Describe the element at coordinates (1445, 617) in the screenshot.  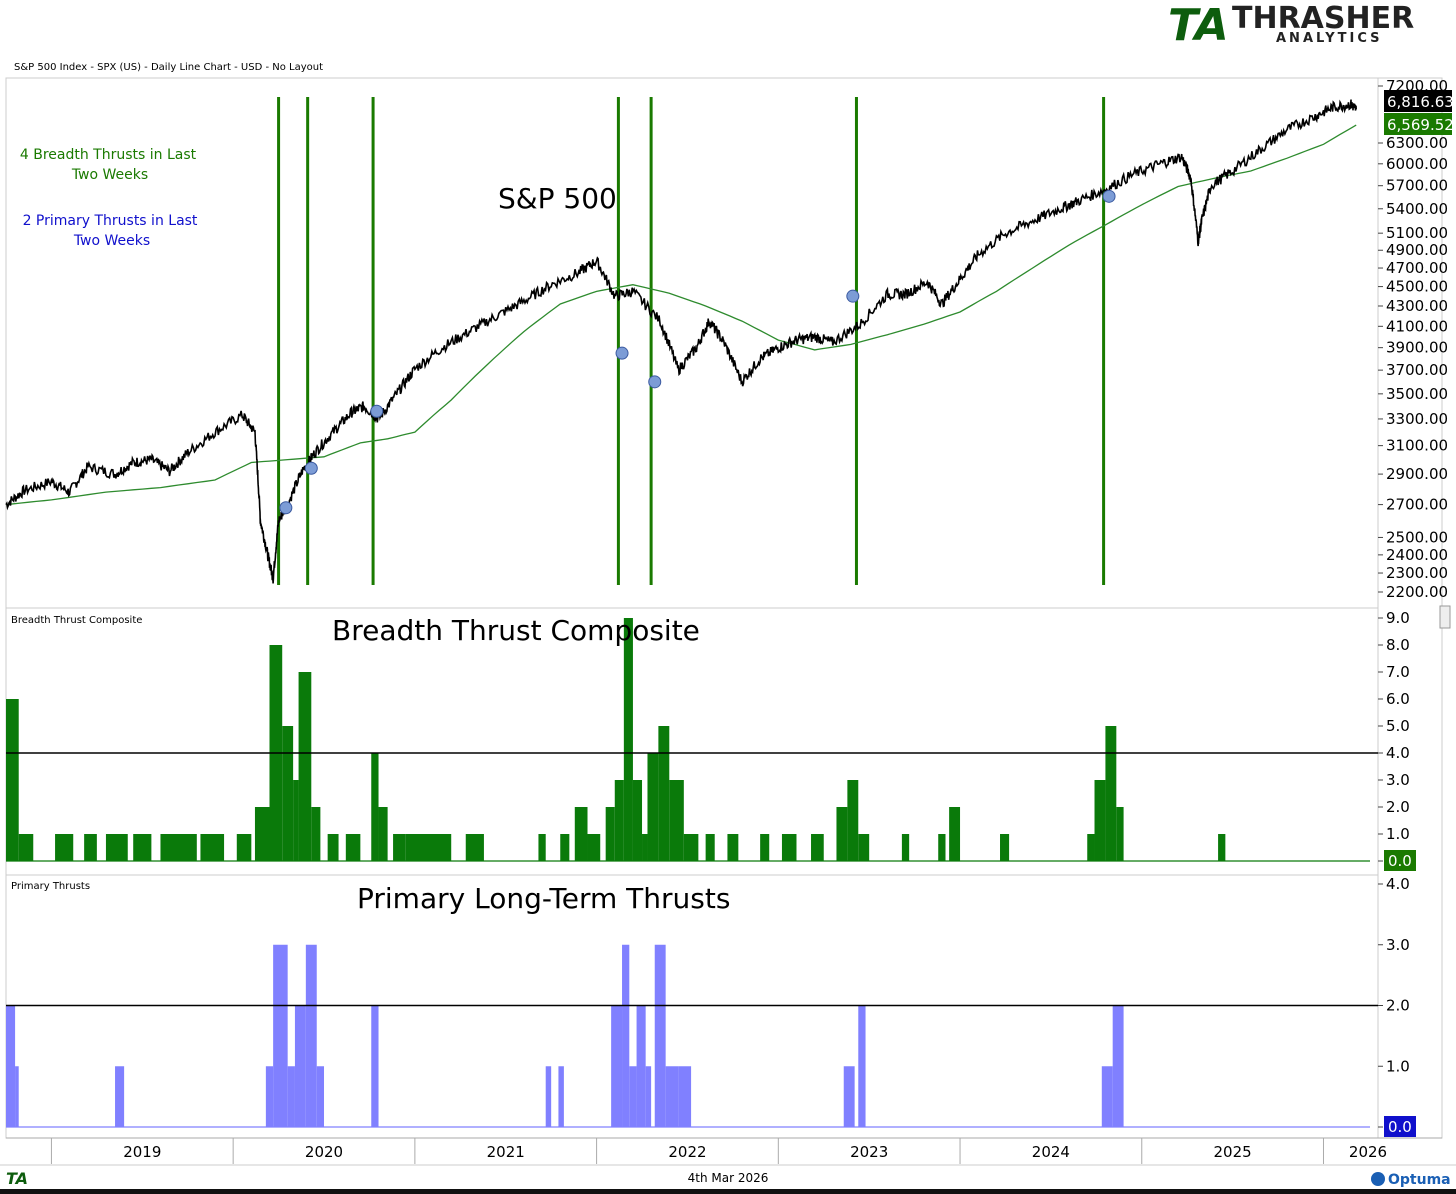
I see `scroll-handle` at that location.